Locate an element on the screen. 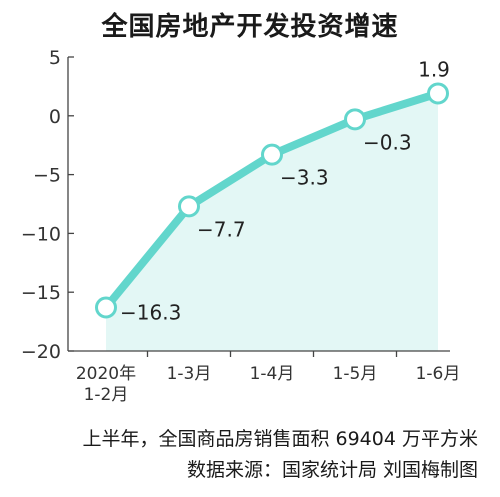  data-label: −3.3 is located at coordinates (304, 178).